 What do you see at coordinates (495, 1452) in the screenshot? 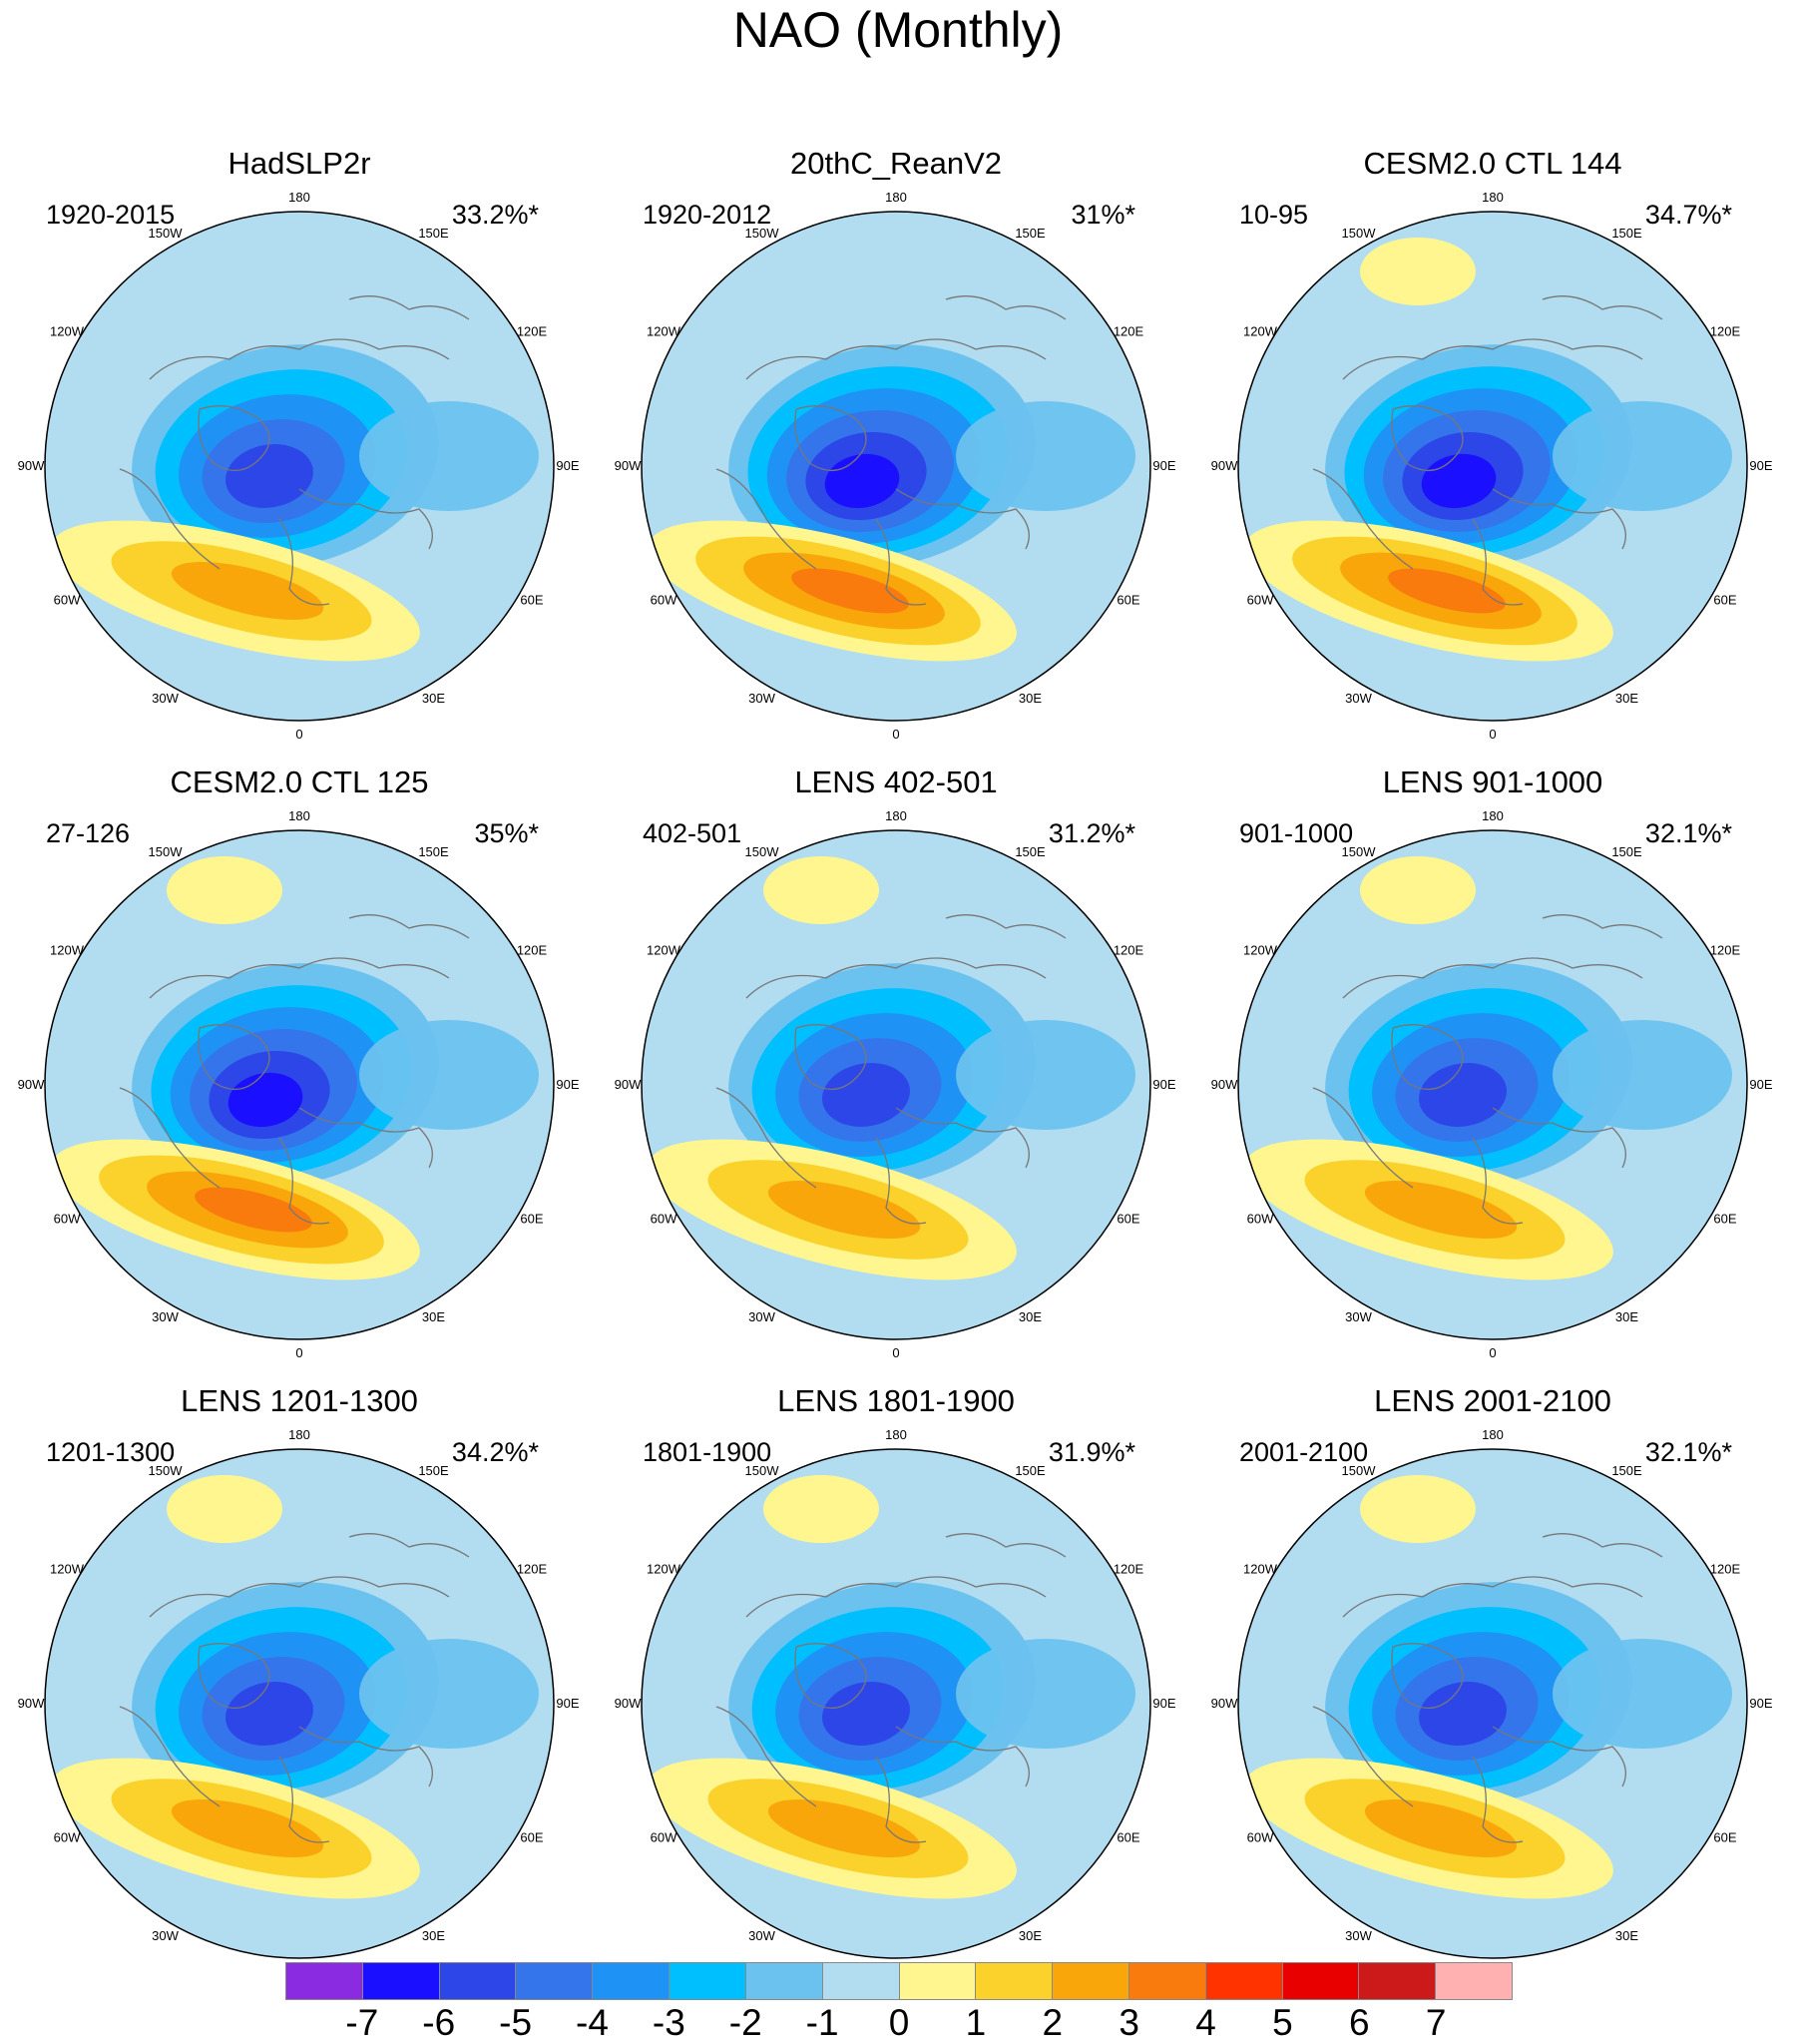
I see `panel-variance: 34.2%*` at bounding box center [495, 1452].